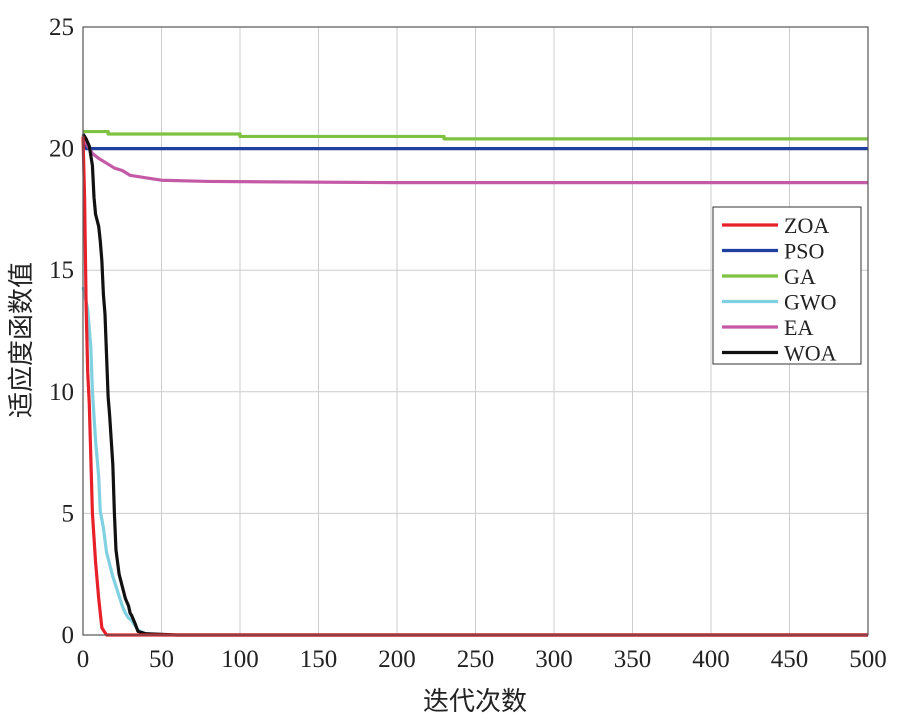  Describe the element at coordinates (61, 392) in the screenshot. I see `y-tick-label: 10` at that location.